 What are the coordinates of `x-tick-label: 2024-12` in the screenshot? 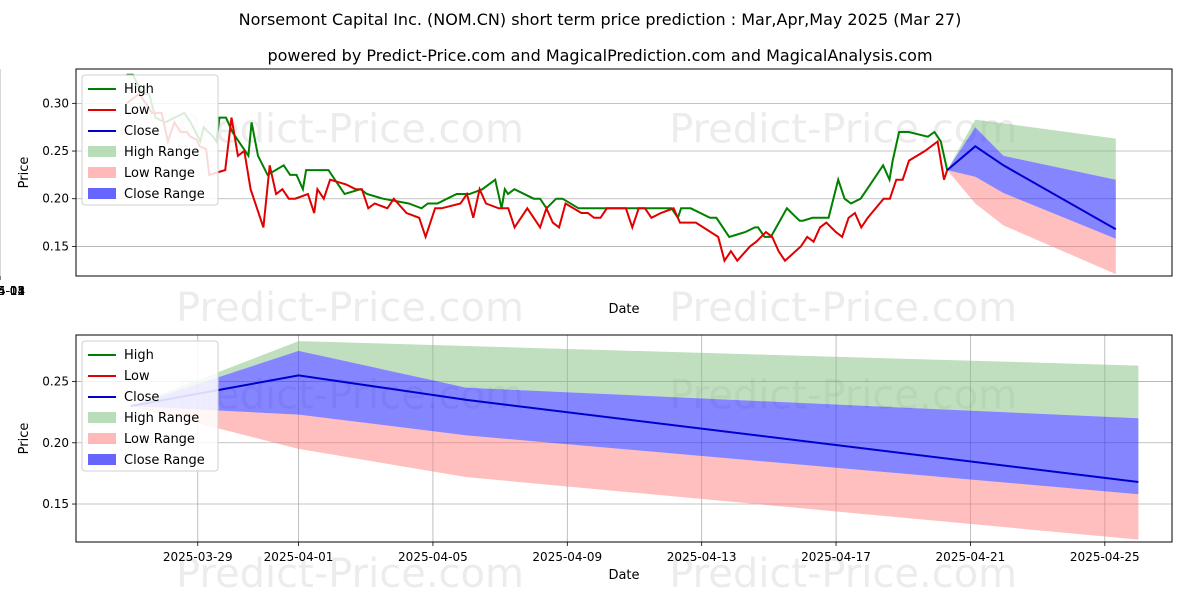 It's located at (12, 291).